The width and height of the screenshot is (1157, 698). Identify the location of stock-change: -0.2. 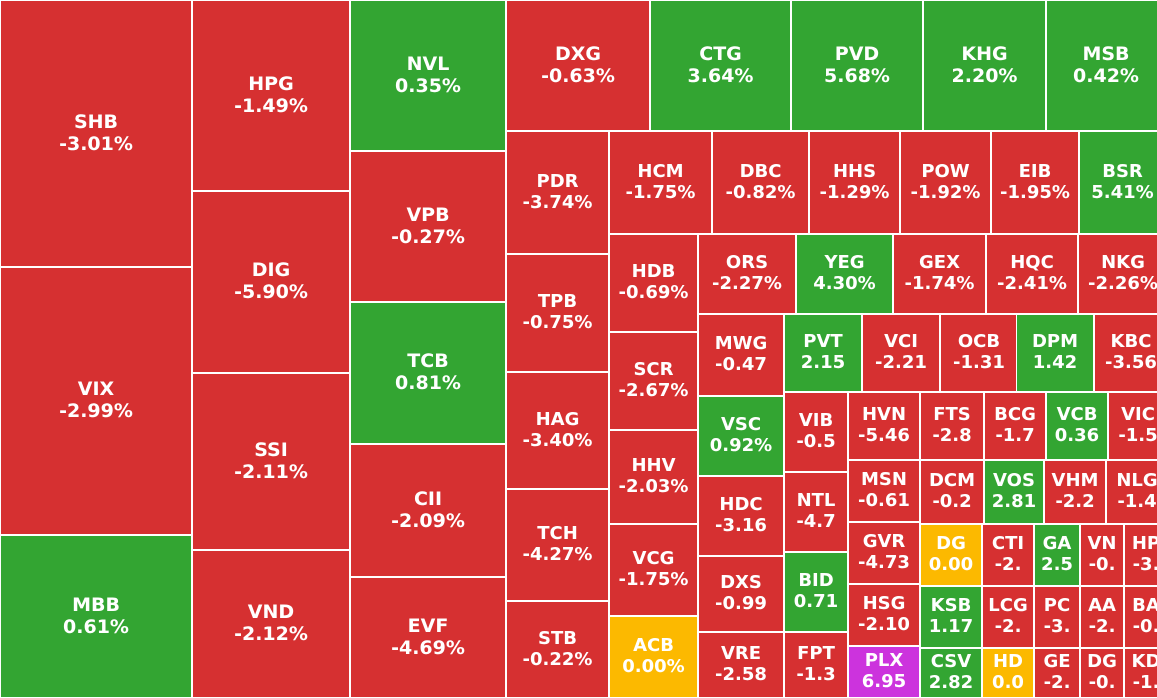
(952, 501).